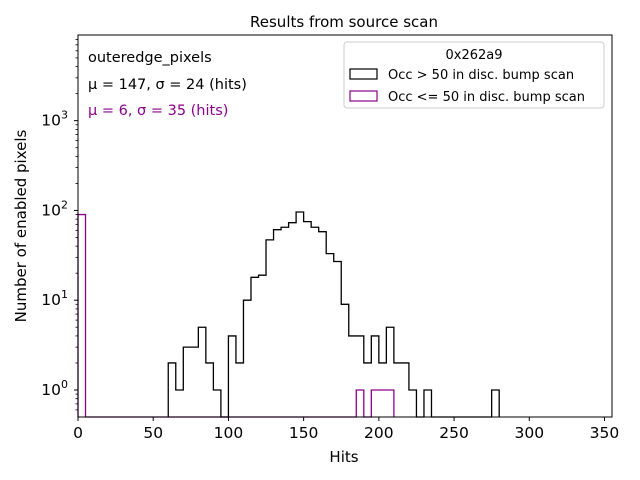  Describe the element at coordinates (481, 75) in the screenshot. I see `legend-label-high: Occ > 50 in disc. bump scan` at that location.